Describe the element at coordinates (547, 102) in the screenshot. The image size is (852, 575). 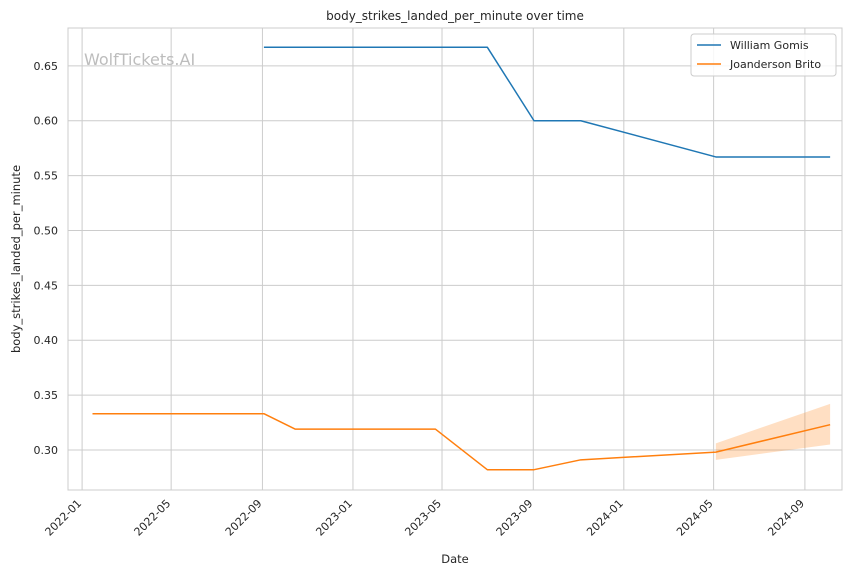
I see `series-line-william-gomis` at that location.